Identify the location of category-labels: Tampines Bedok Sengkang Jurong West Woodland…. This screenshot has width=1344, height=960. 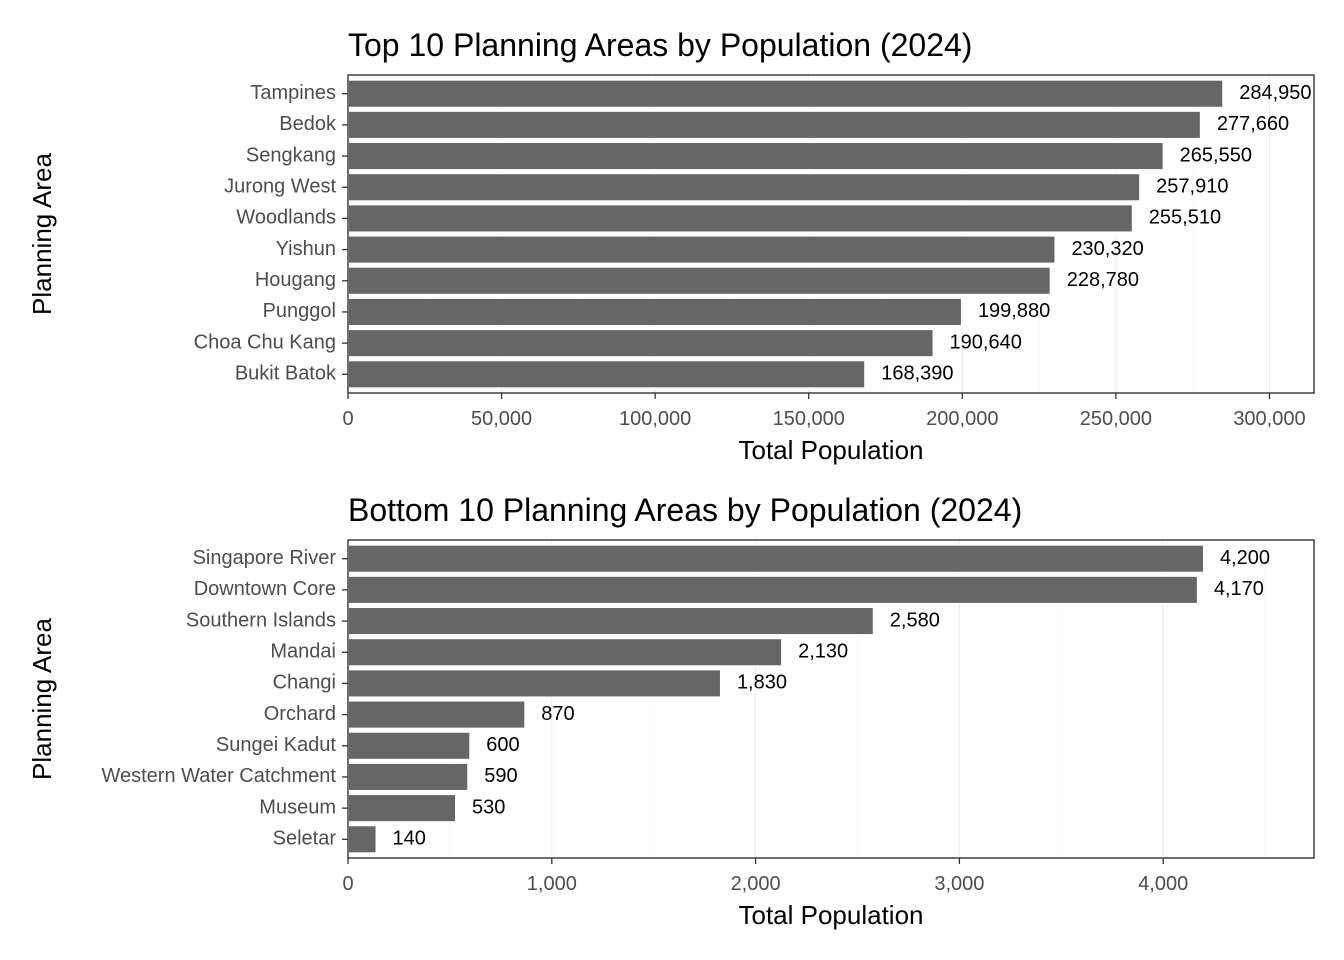
(271, 233).